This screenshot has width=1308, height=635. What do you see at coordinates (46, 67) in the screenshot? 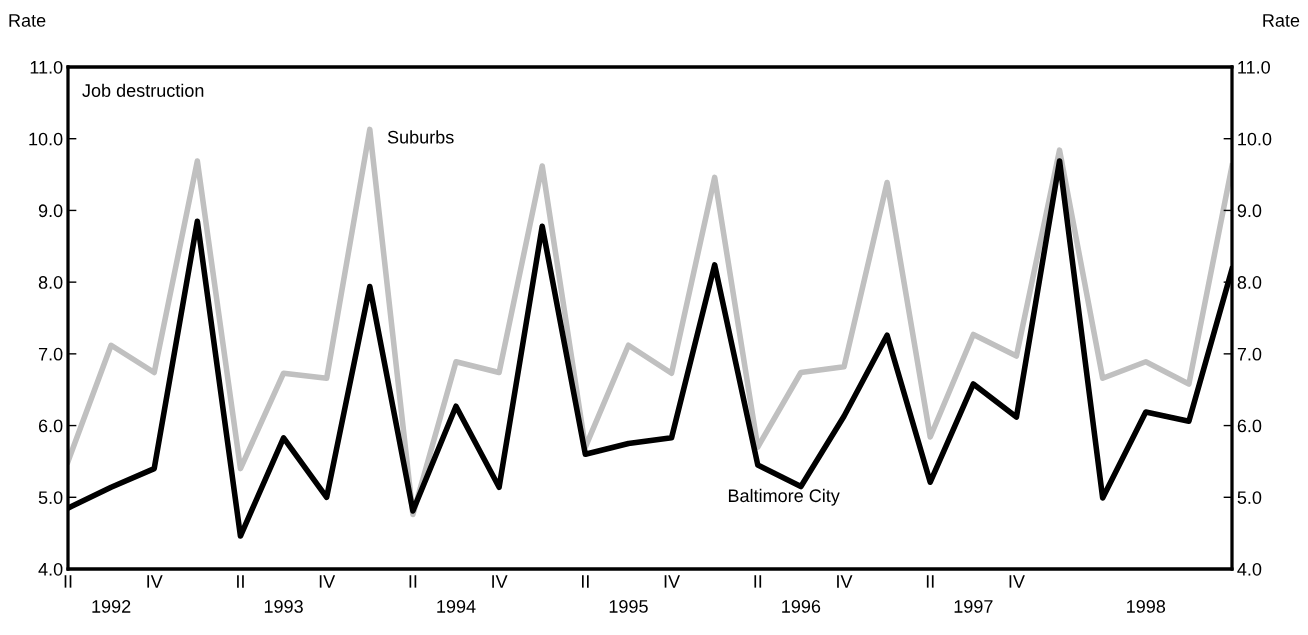
I see `y-tick-label: 11.0` at bounding box center [46, 67].